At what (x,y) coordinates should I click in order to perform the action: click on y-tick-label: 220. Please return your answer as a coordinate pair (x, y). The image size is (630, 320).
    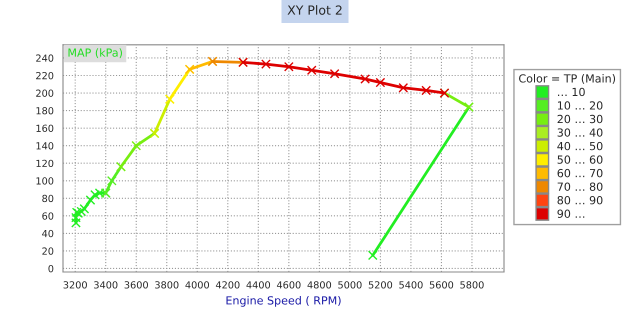
    Looking at the image, I should click on (45, 76).